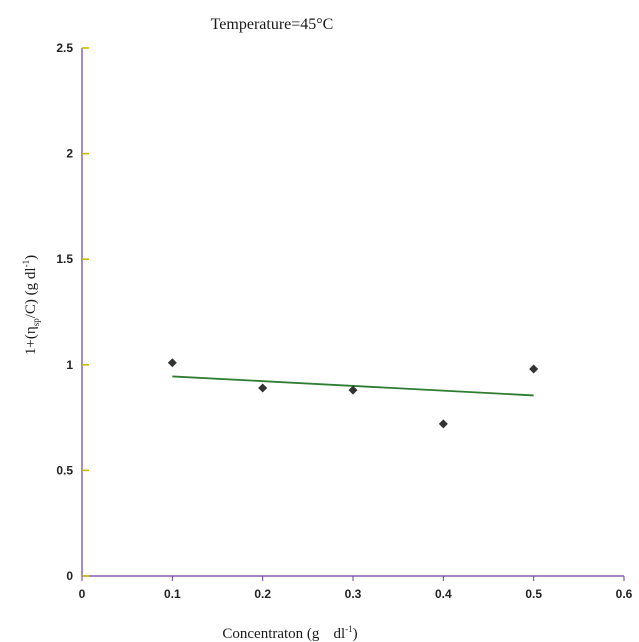 This screenshot has width=639, height=642. I want to click on y-axis-label-middle: /C) (g dl, so click(31, 292).